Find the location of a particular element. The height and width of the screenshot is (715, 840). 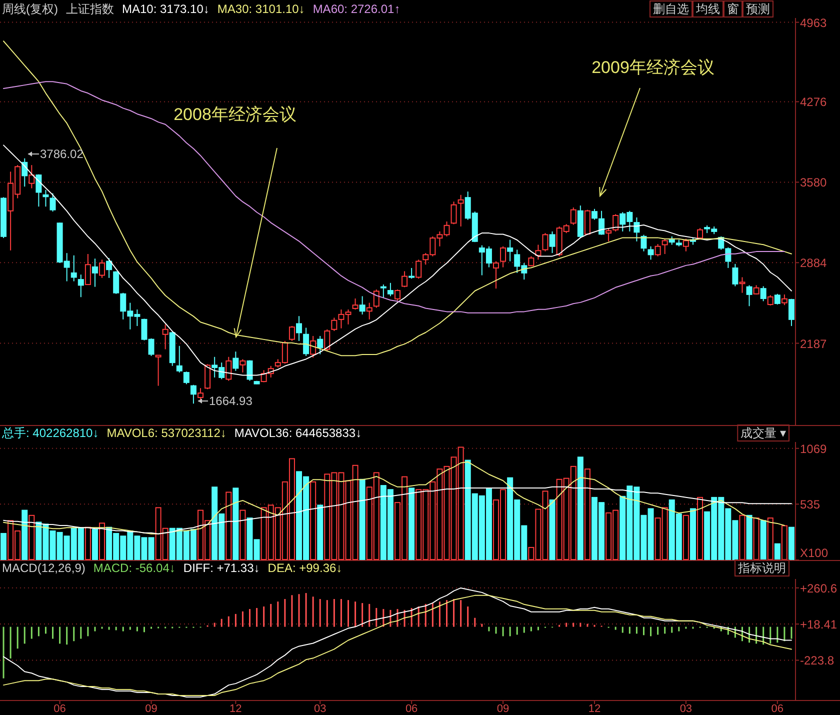

y-tick-label: 4276 is located at coordinates (814, 102).